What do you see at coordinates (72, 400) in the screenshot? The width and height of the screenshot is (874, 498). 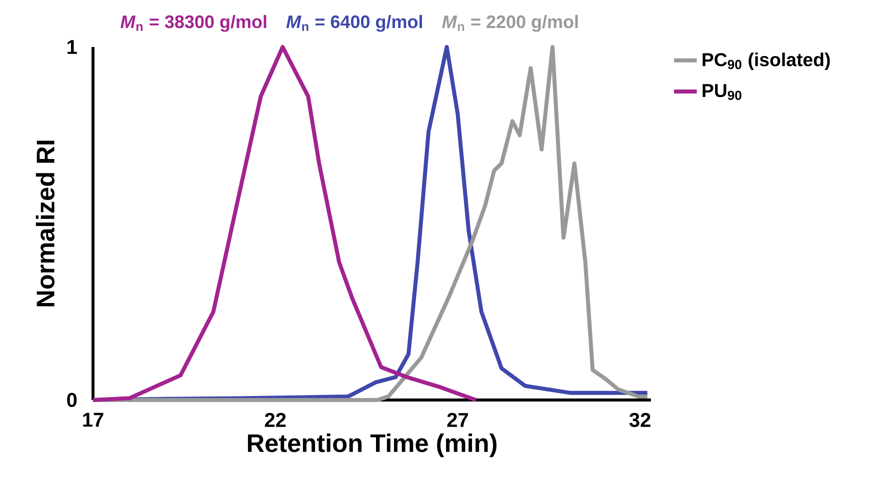 I see `y-tick-label: 0` at bounding box center [72, 400].